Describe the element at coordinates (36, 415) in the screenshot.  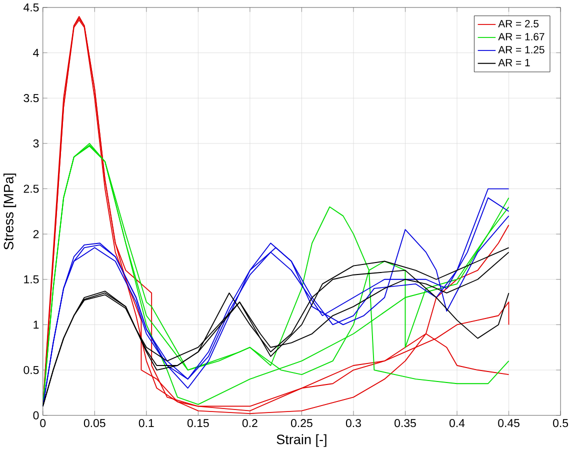
I see `y-tick-label: 0` at that location.